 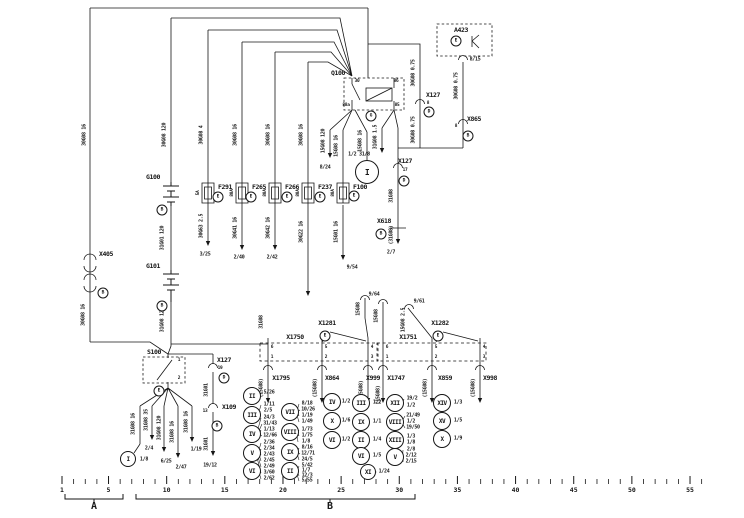 What do you see at coordinates (405, 170) in the screenshot?
I see `pin-label: 17` at bounding box center [405, 170].